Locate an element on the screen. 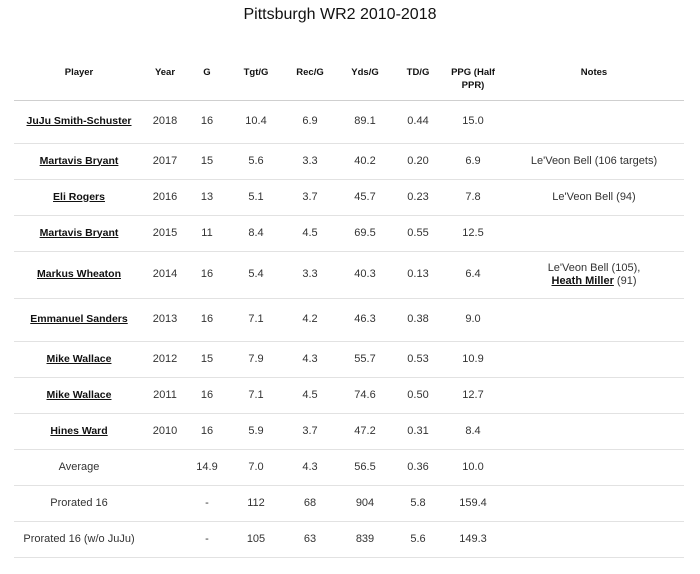 This screenshot has height=574, width=700. games-cell: 15 is located at coordinates (207, 359).